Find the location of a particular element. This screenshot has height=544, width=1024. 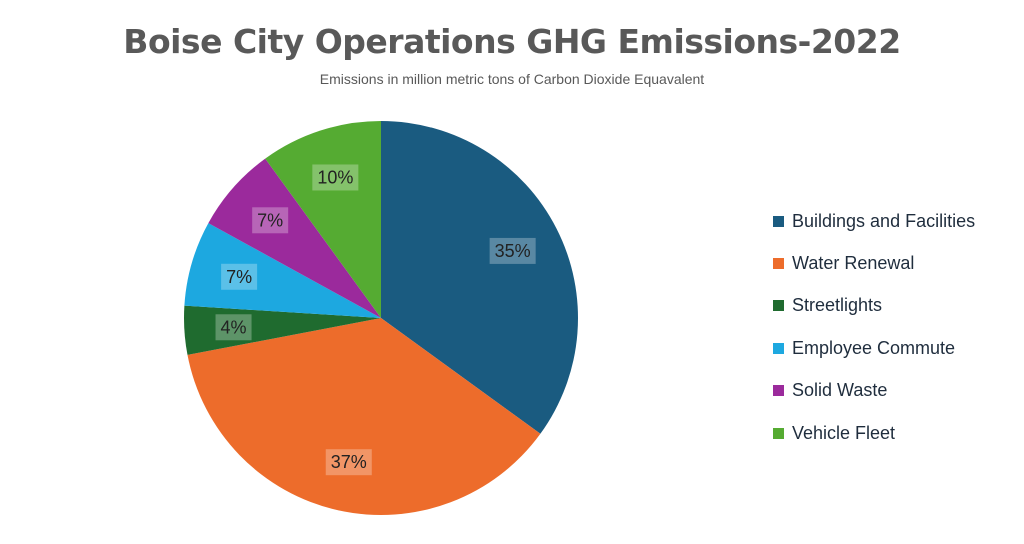

data-label-employee-commute: 7% is located at coordinates (239, 276).